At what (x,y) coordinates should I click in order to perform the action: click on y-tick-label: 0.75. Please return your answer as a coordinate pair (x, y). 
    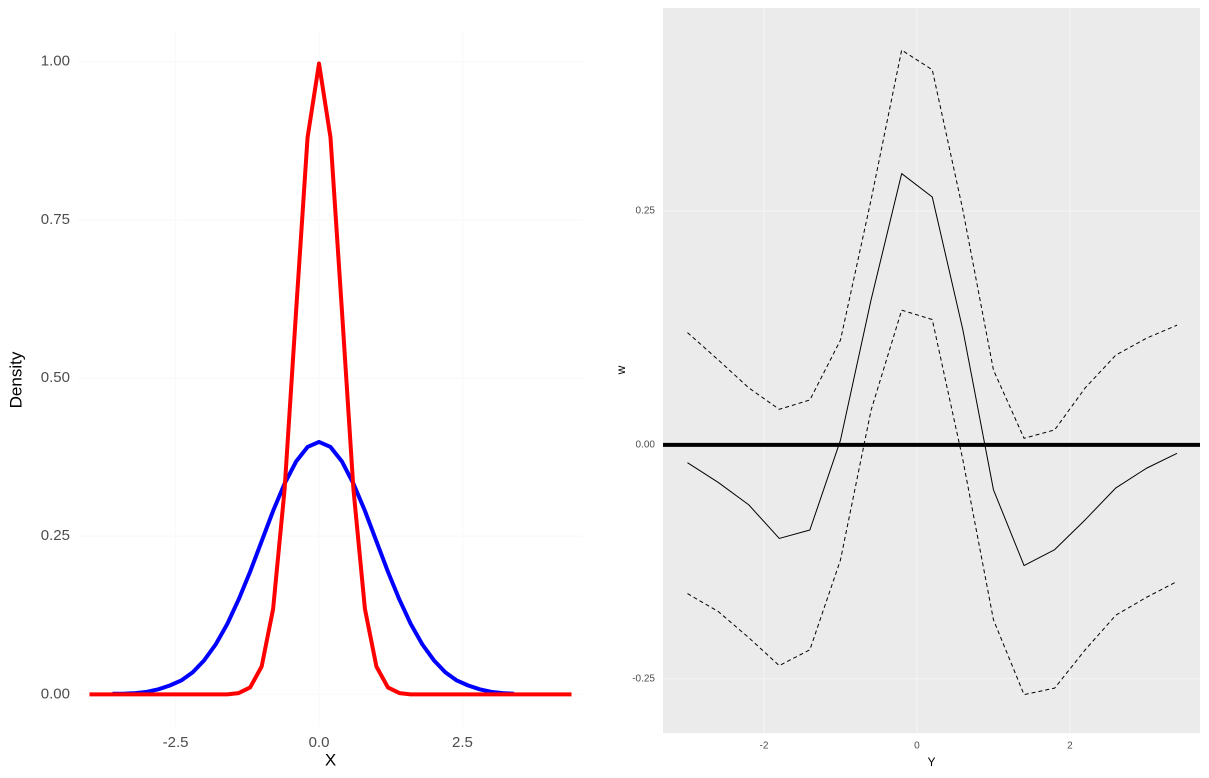
    Looking at the image, I should click on (55, 219).